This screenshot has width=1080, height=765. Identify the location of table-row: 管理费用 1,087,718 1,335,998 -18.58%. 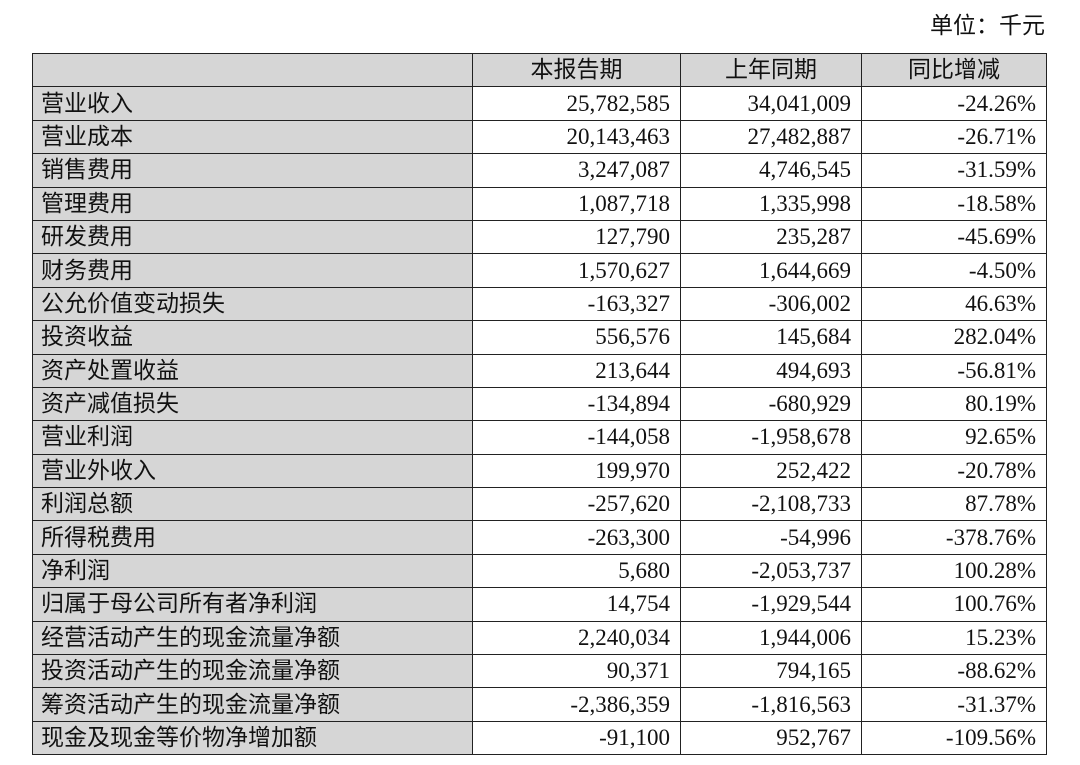
(539, 203).